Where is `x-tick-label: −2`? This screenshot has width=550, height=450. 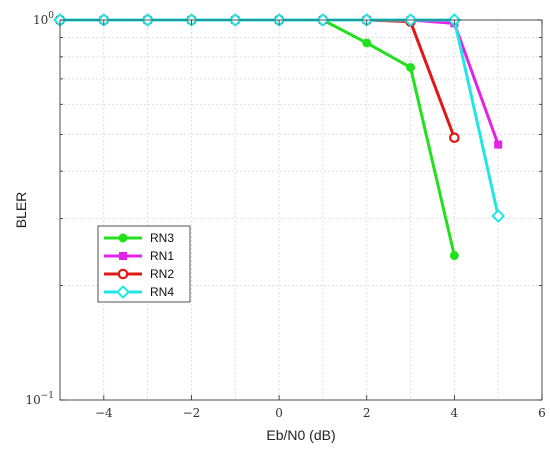 x-tick-label: −2 is located at coordinates (192, 413).